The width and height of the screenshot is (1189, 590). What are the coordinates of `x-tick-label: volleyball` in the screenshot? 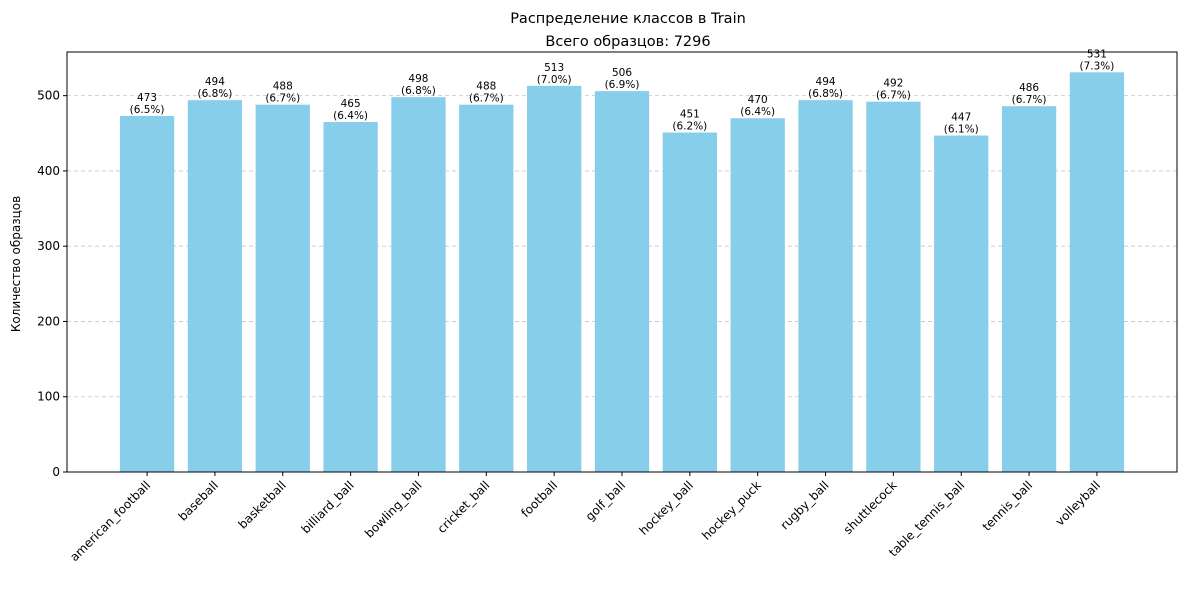 It's located at (1078, 503).